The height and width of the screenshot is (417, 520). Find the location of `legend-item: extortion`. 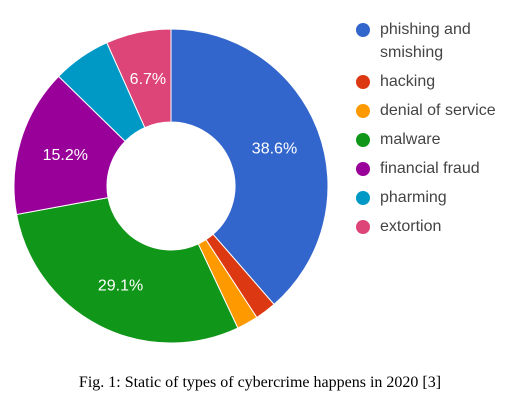

legend-item: extortion is located at coordinates (437, 226).